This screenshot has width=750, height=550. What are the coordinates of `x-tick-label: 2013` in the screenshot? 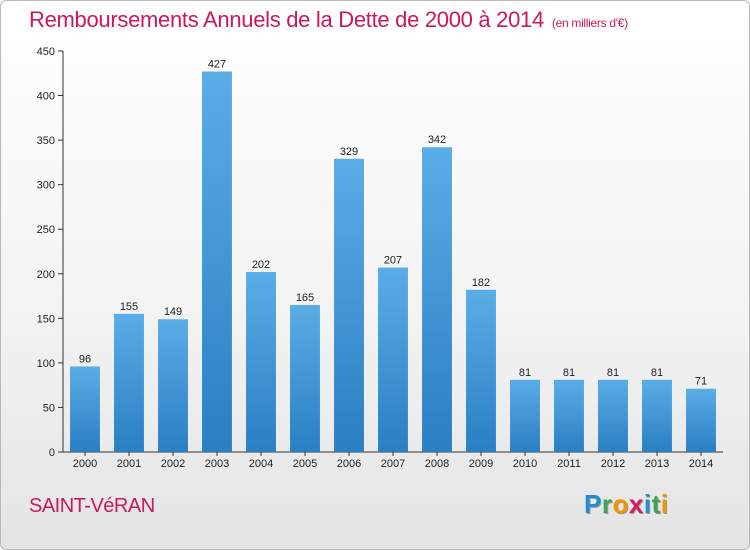 It's located at (657, 464).